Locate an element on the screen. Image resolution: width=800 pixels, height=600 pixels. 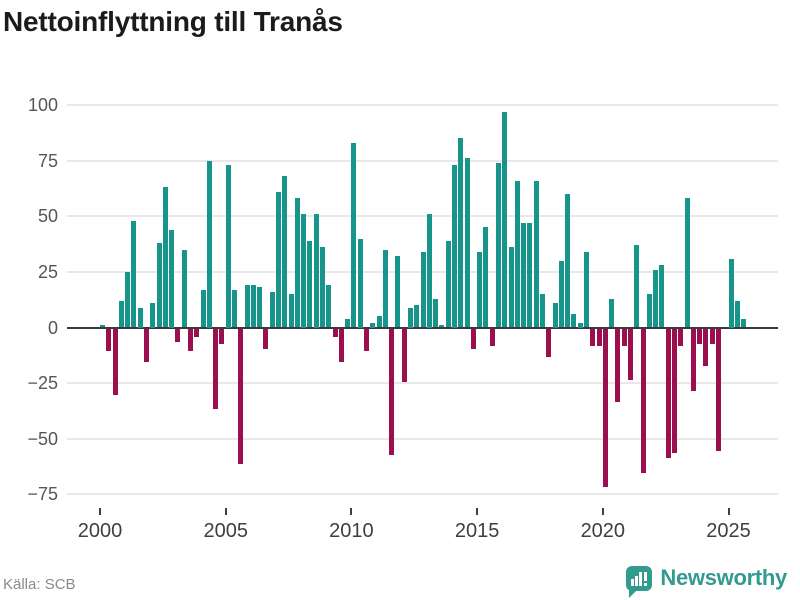
bar-2018Q3 is located at coordinates (568, 260).